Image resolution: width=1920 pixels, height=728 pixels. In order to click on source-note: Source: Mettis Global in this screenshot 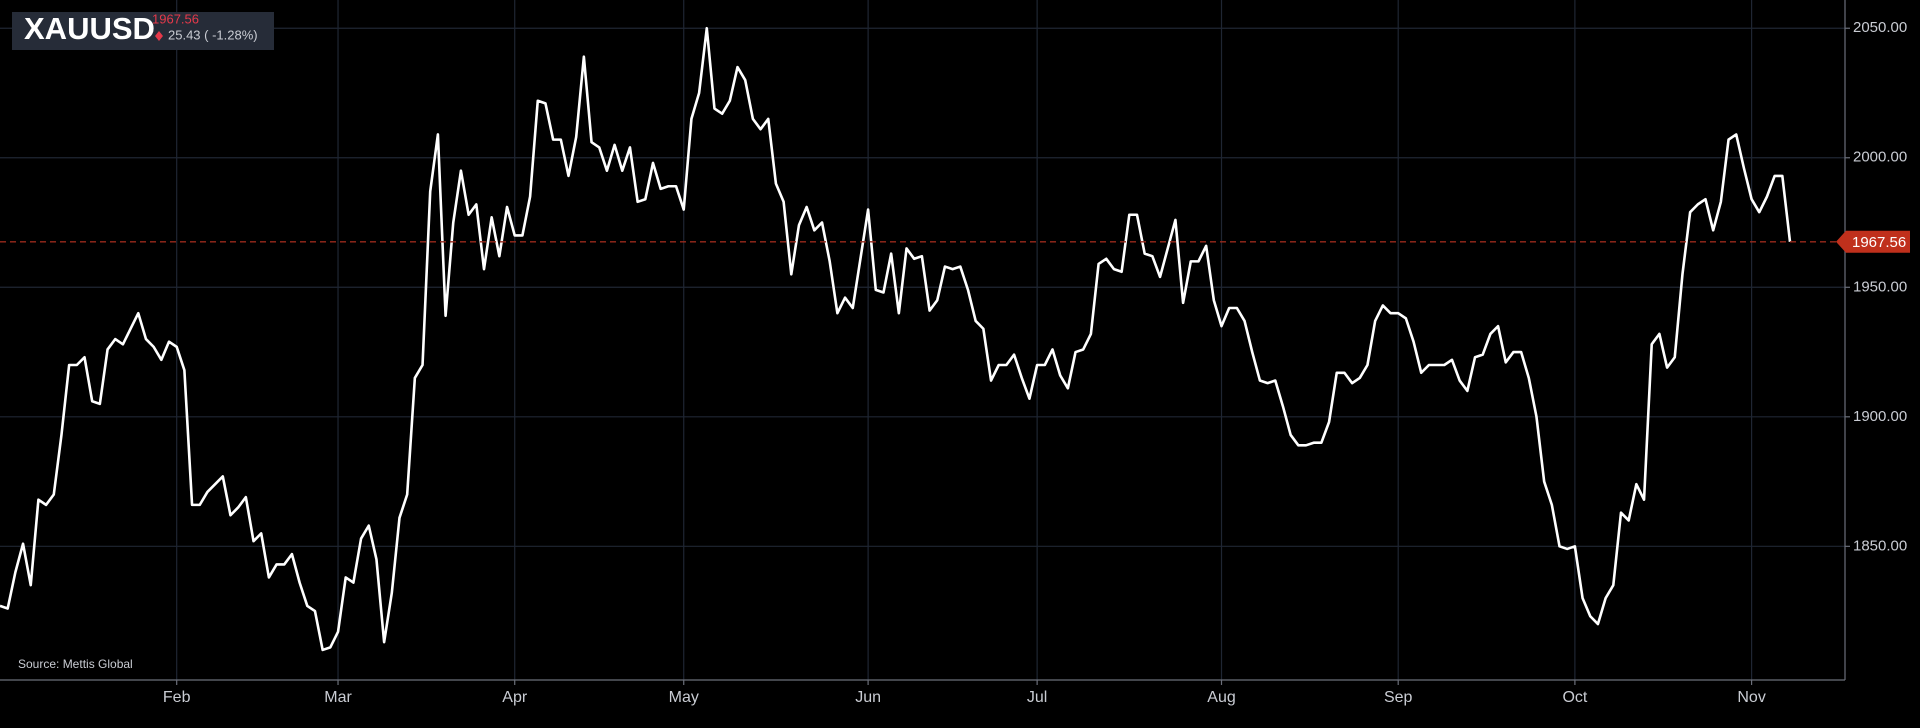, I will do `click(75, 664)`.